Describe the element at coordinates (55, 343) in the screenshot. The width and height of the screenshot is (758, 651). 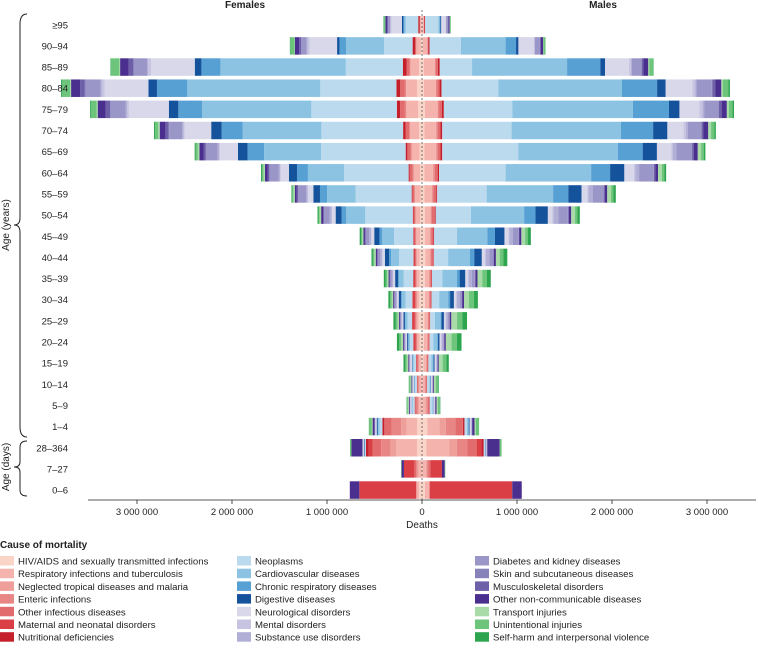
I see `age-label-15: 20–24` at that location.